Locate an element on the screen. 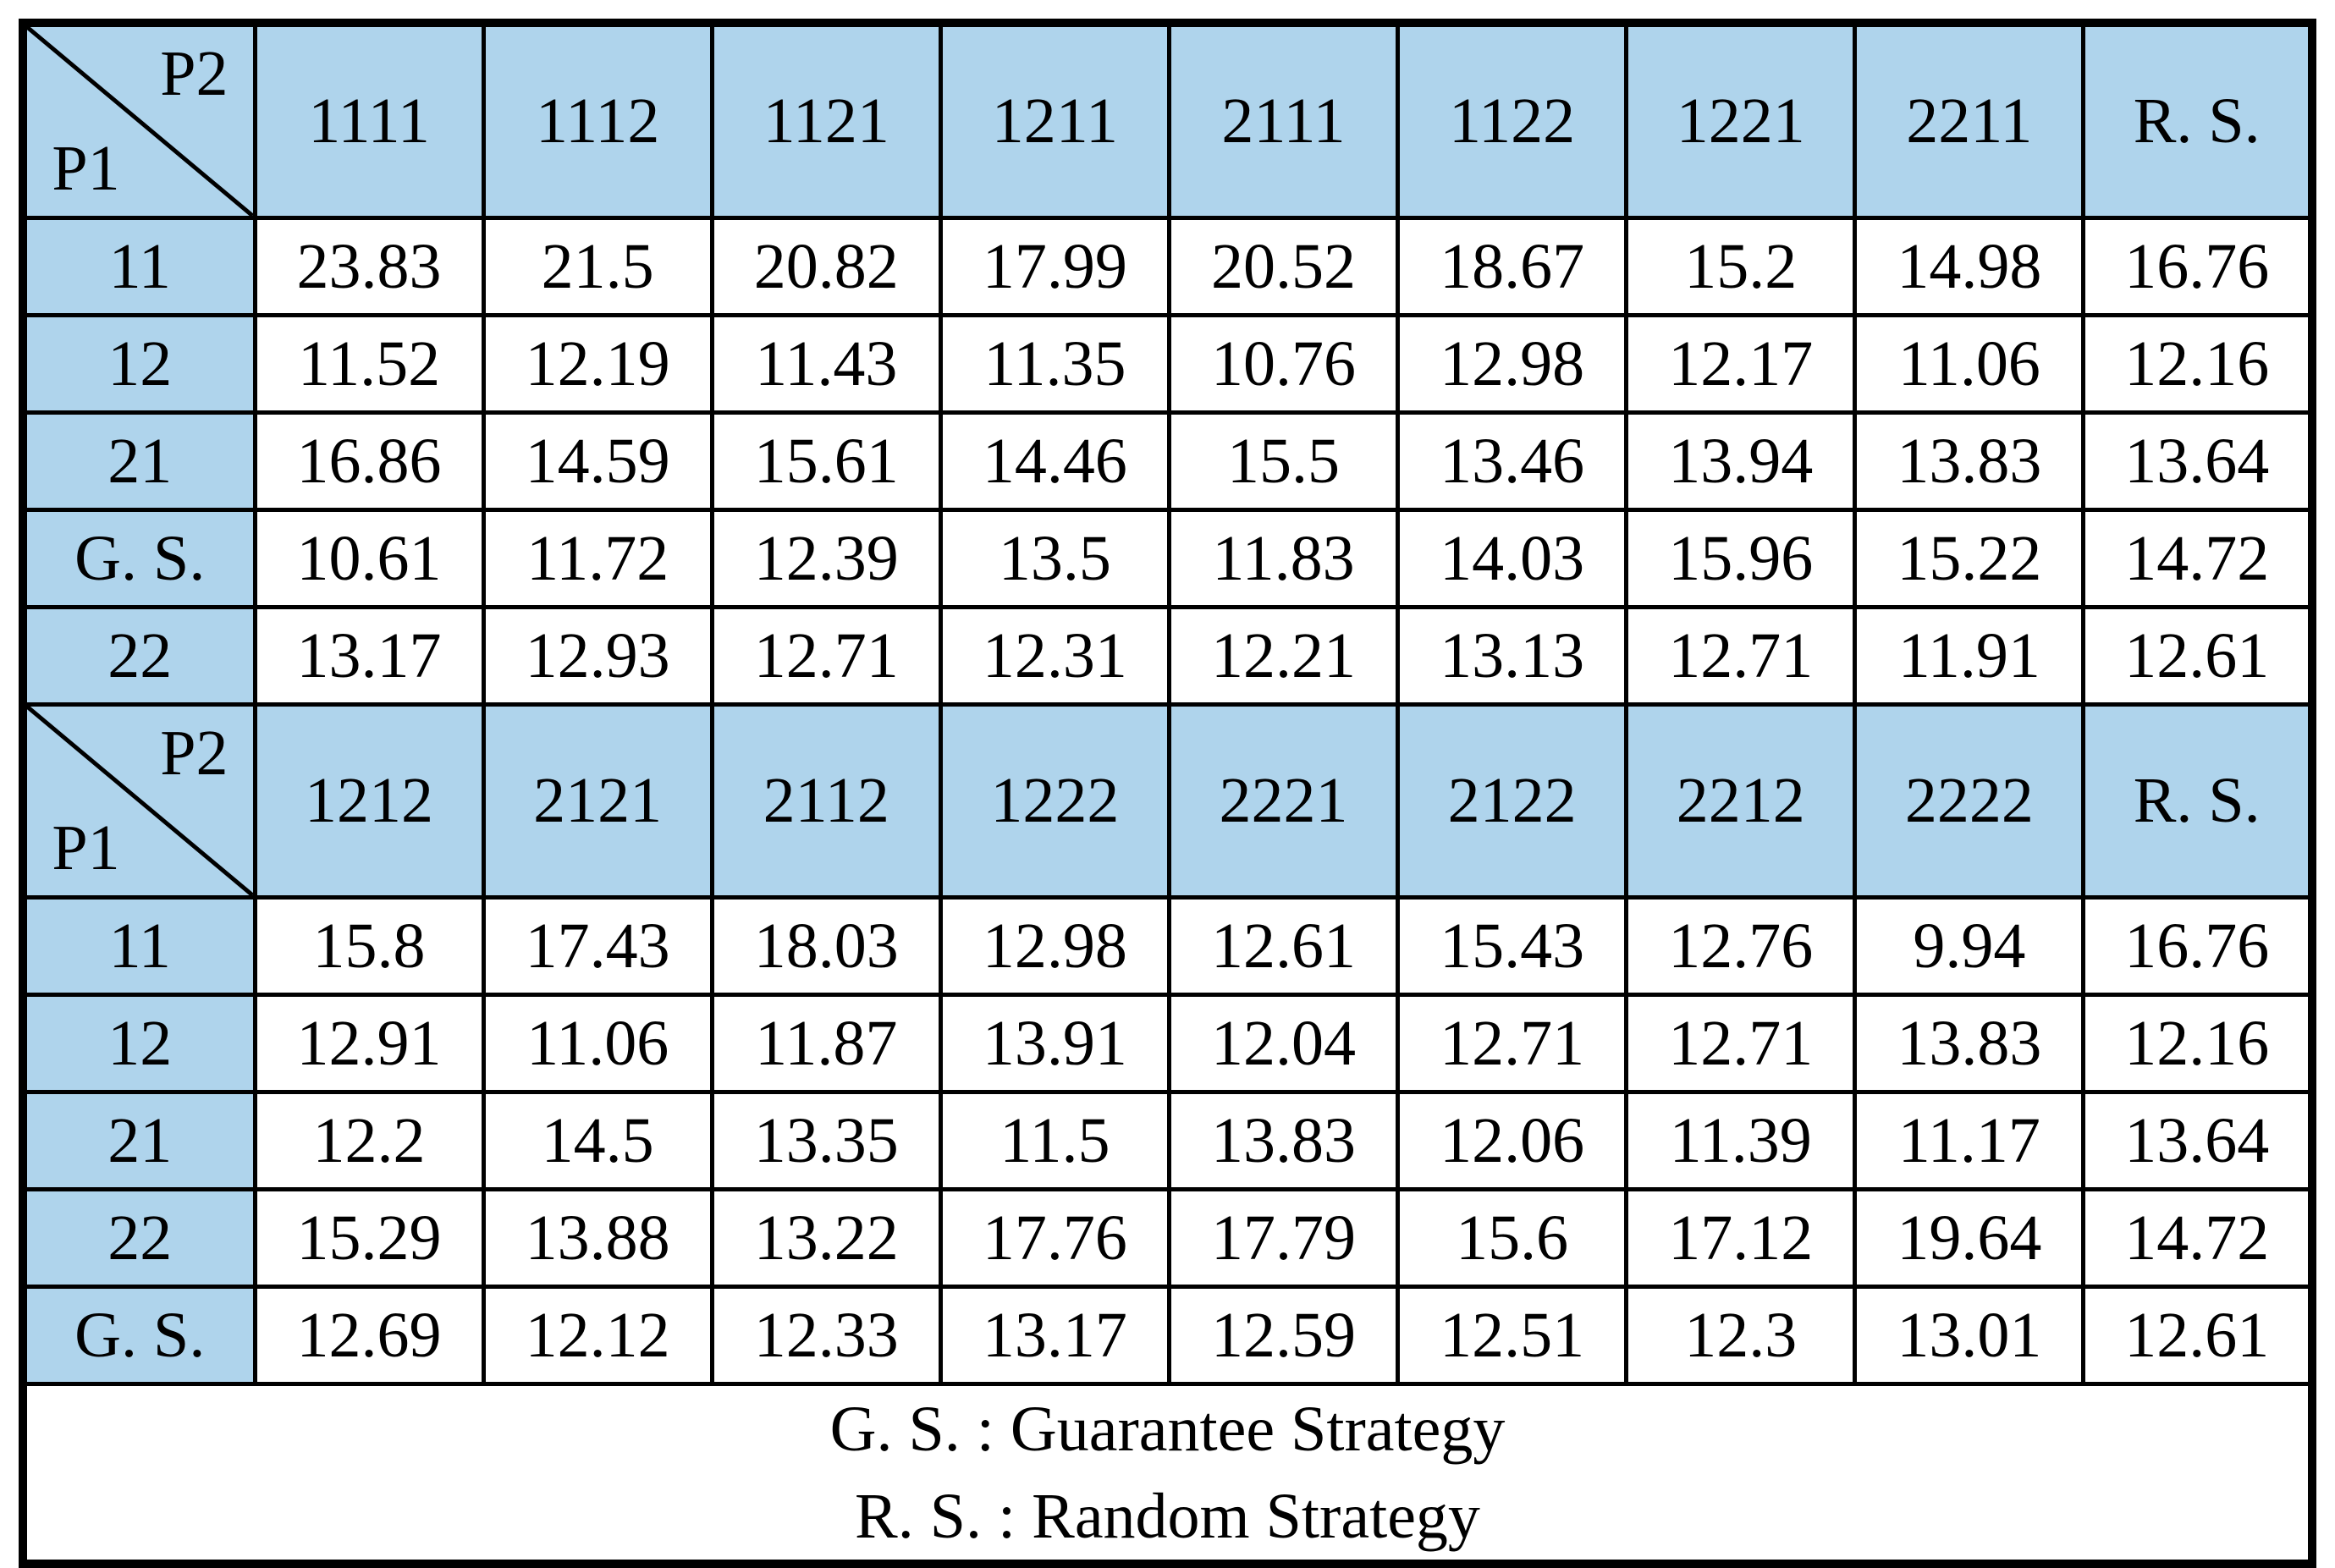 The image size is (2335, 1568). data-cell: 12.17 is located at coordinates (1741, 364).